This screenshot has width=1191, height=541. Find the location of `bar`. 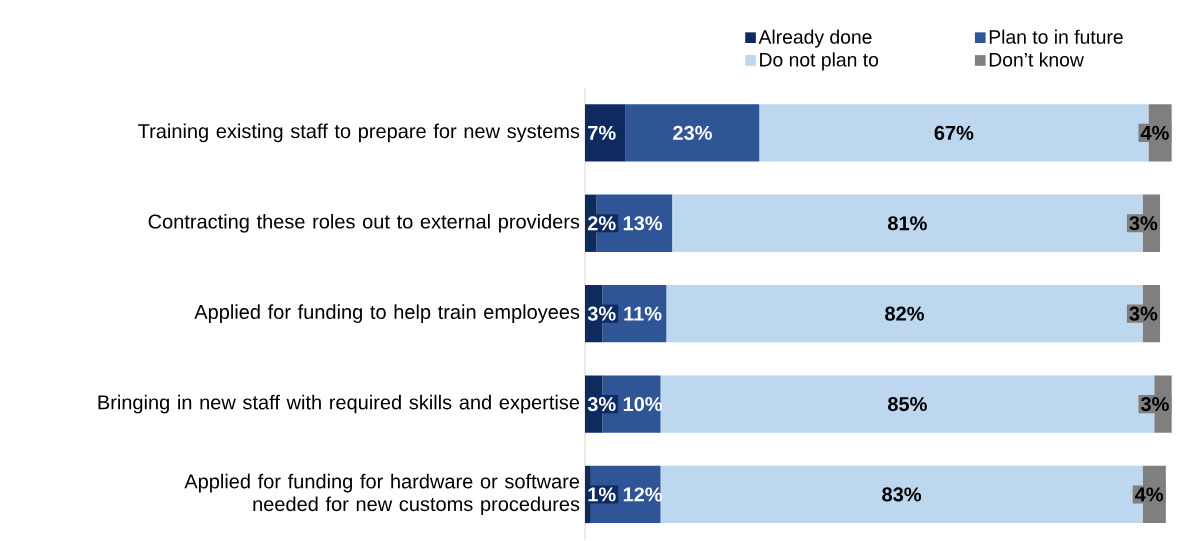

bar is located at coordinates (692, 133).